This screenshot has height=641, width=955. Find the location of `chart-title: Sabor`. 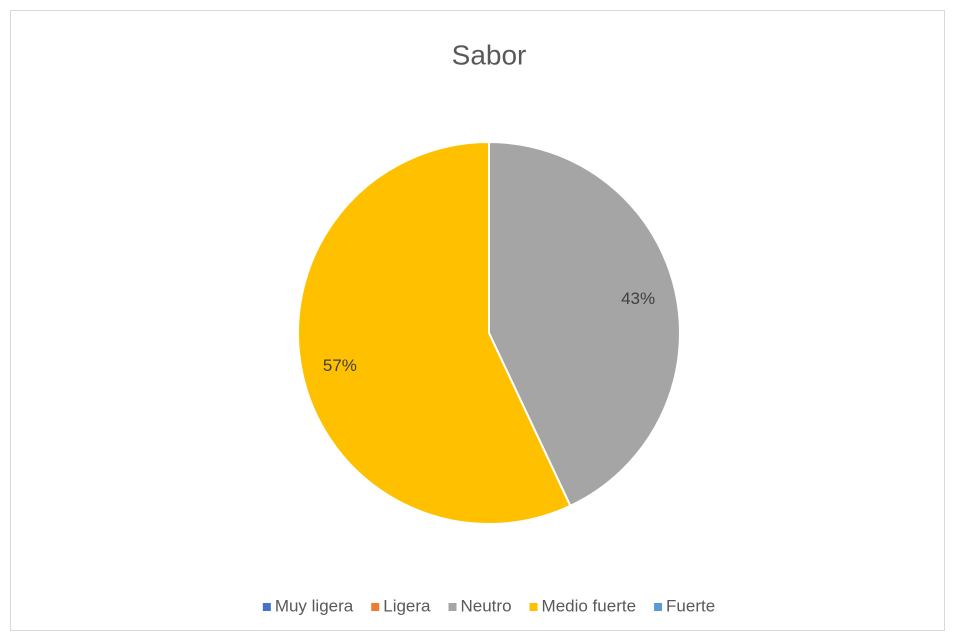

chart-title: Sabor is located at coordinates (489, 54).